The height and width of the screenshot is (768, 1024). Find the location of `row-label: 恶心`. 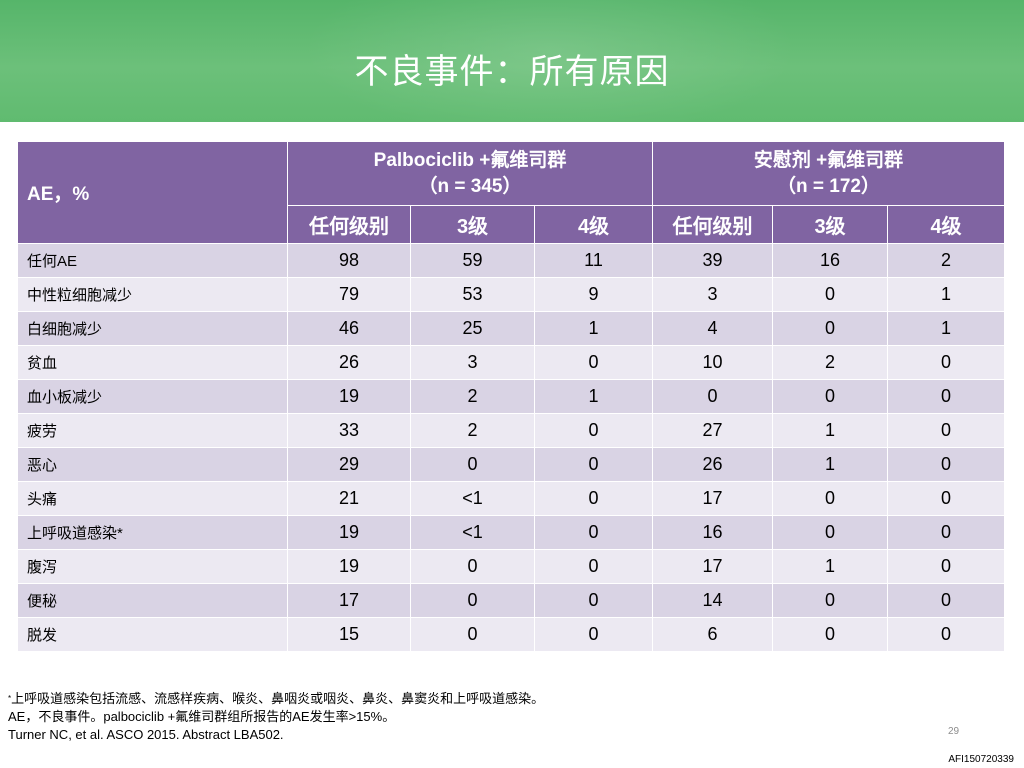

row-label: 恶心 is located at coordinates (152, 464).